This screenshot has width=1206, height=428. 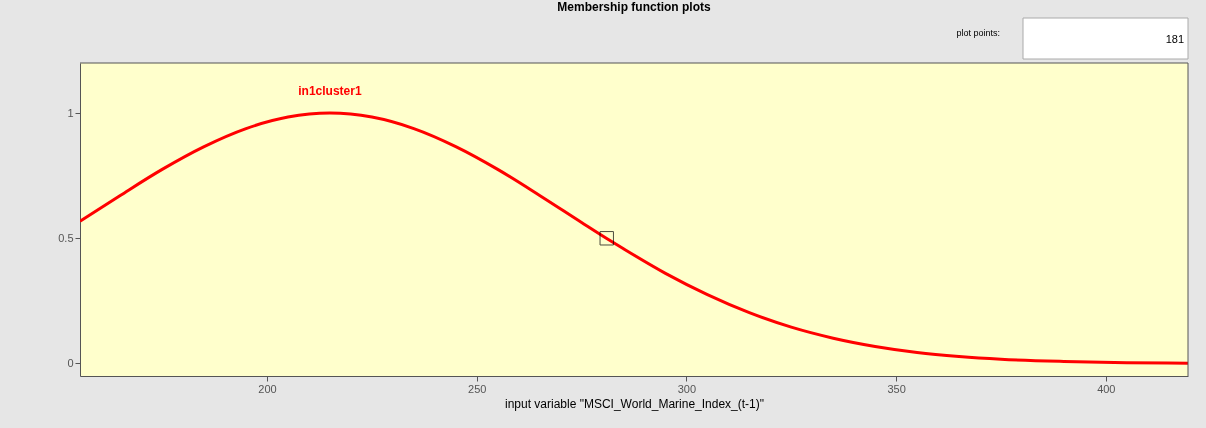 I want to click on text: plot points:, so click(x=978, y=33).